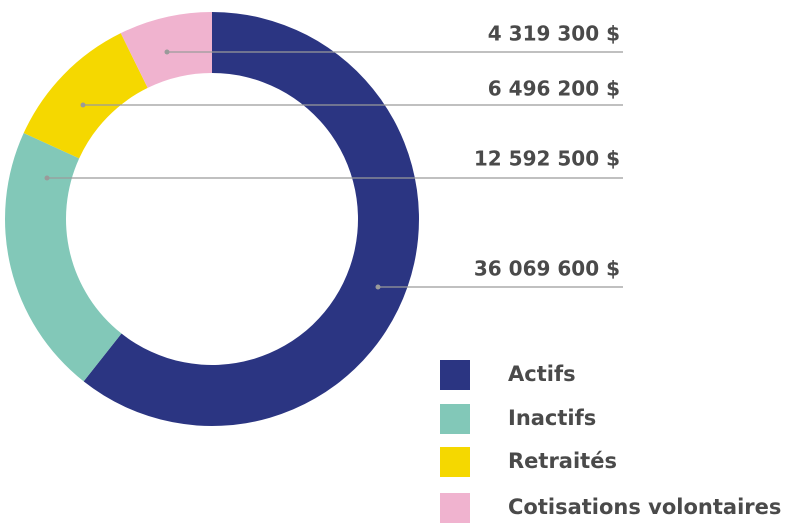 The image size is (812, 526). I want to click on legend-label: Retraités, so click(562, 461).